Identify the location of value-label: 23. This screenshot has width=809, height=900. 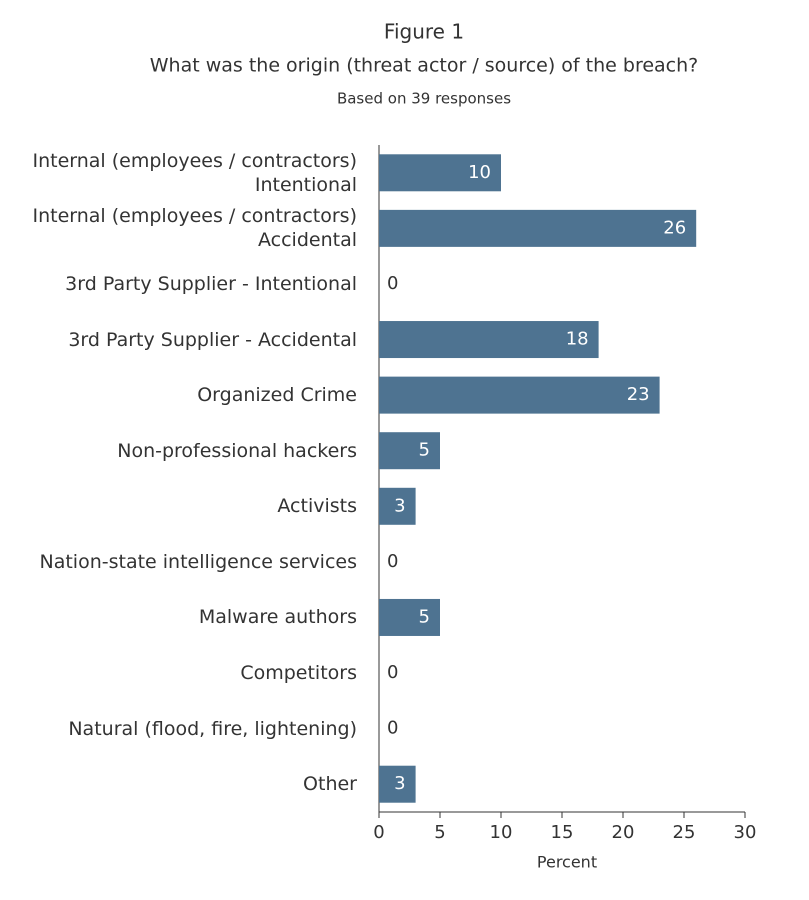
(638, 394).